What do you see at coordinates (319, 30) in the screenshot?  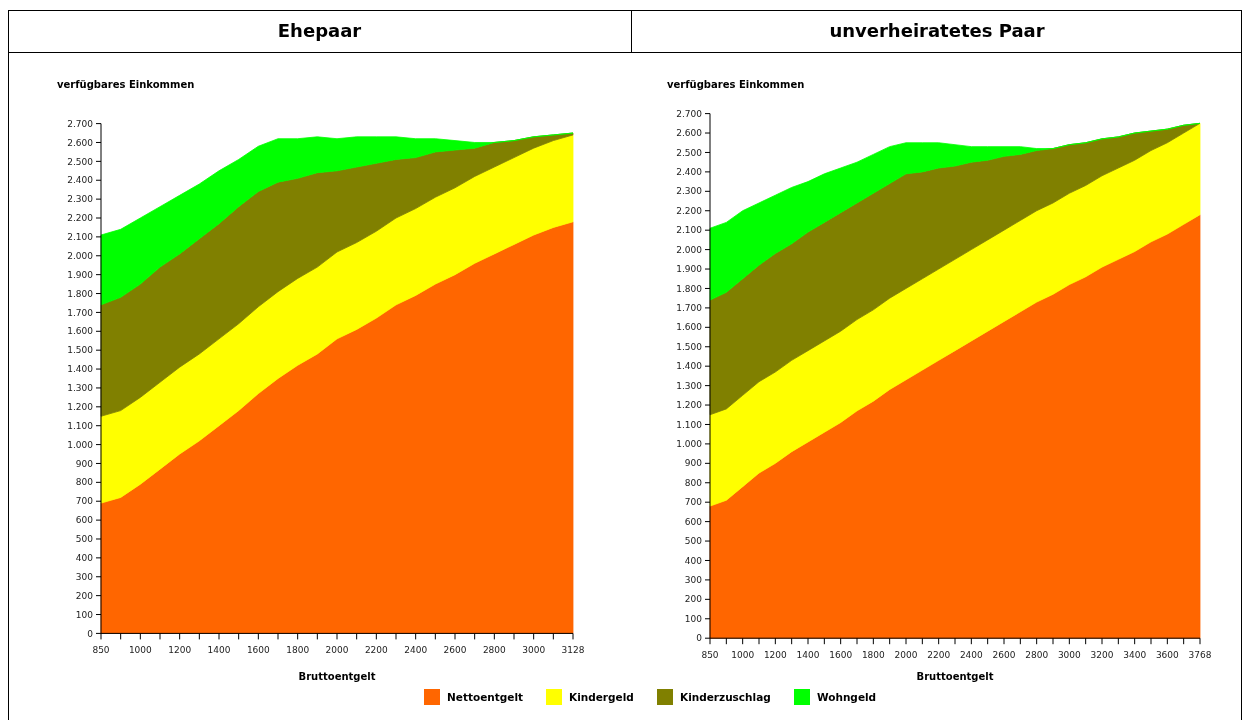 I see `chart-title: Ehepaar` at bounding box center [319, 30].